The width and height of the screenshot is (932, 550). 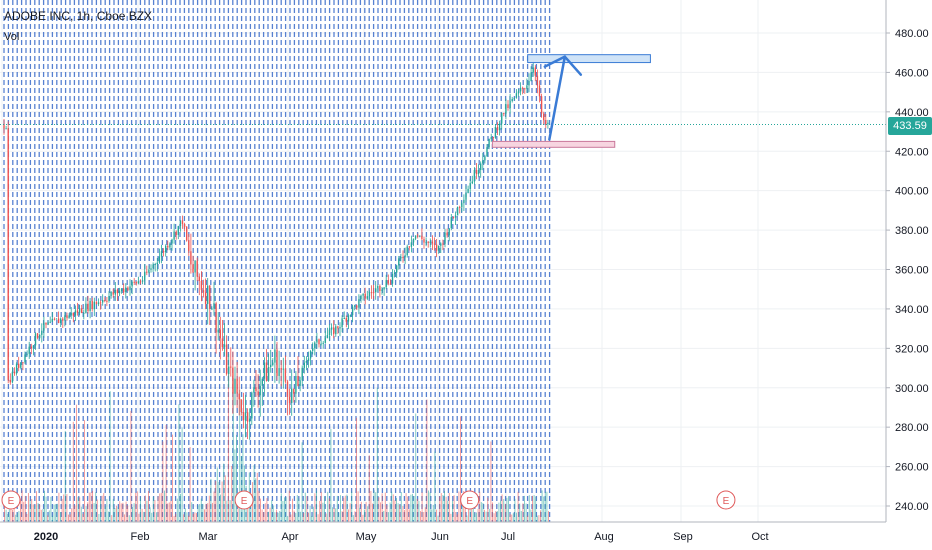 What do you see at coordinates (683, 537) in the screenshot?
I see `time-tick-label: Sep` at bounding box center [683, 537].